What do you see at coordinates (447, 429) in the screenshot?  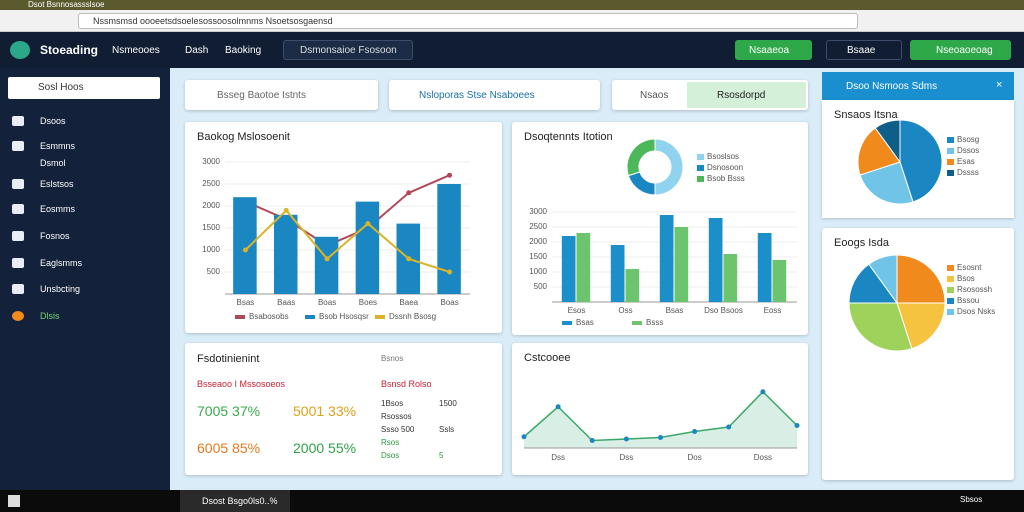 I see `list-cell: Ssls` at bounding box center [447, 429].